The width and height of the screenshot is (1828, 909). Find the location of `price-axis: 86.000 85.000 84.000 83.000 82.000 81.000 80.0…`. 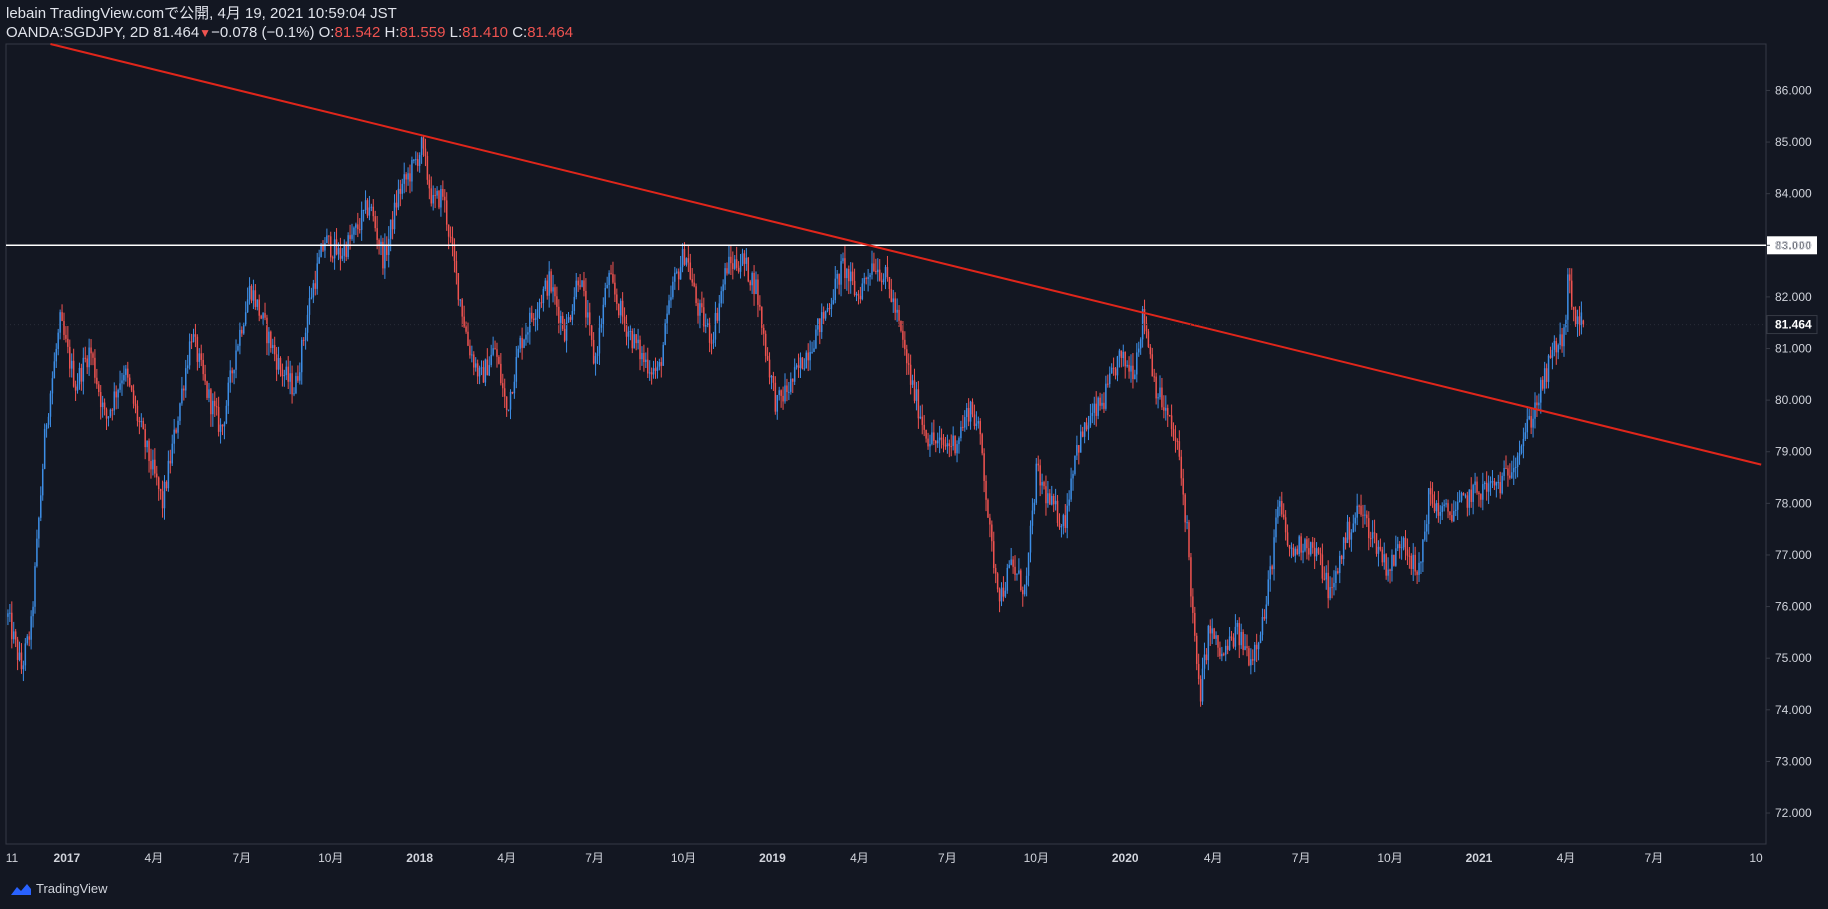

price-axis: 86.000 85.000 84.000 83.000 82.000 81.000 80.0… is located at coordinates (1789, 451).